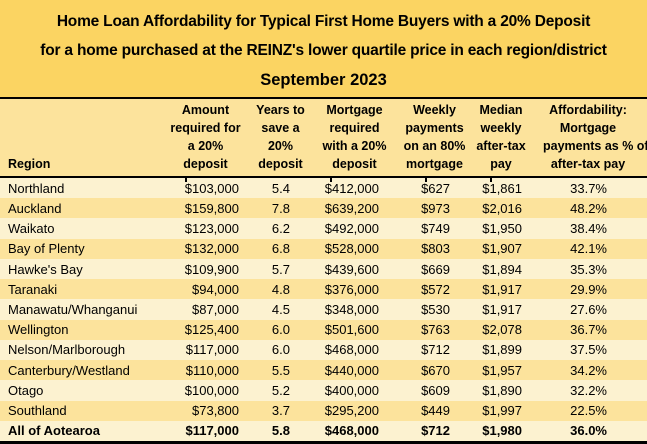  What do you see at coordinates (435, 229) in the screenshot?
I see `cell-weekly: $749` at bounding box center [435, 229].